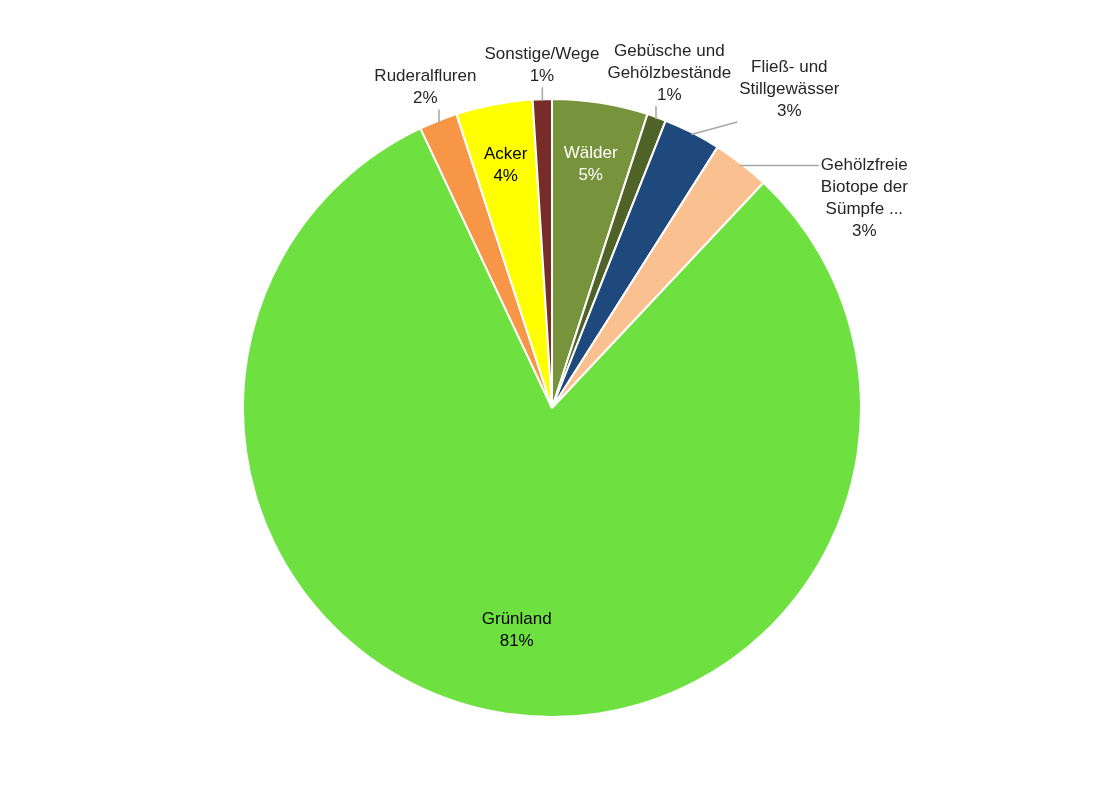  What do you see at coordinates (516, 641) in the screenshot?
I see `data-label: 81%` at bounding box center [516, 641].